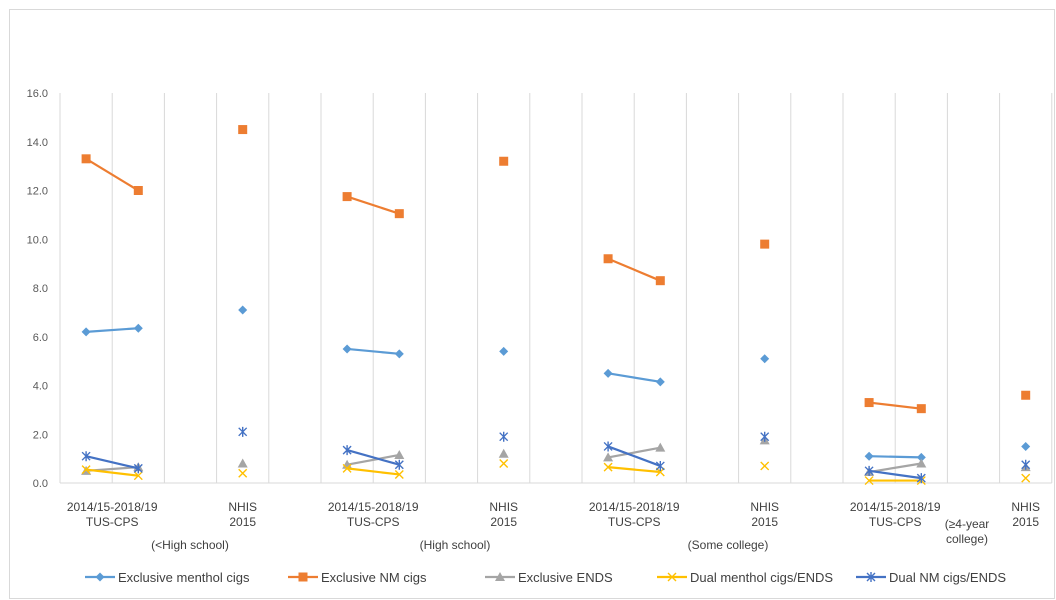 The image size is (1056, 600). What do you see at coordinates (40, 387) in the screenshot?
I see `y-tick-label: 4.0` at bounding box center [40, 387].